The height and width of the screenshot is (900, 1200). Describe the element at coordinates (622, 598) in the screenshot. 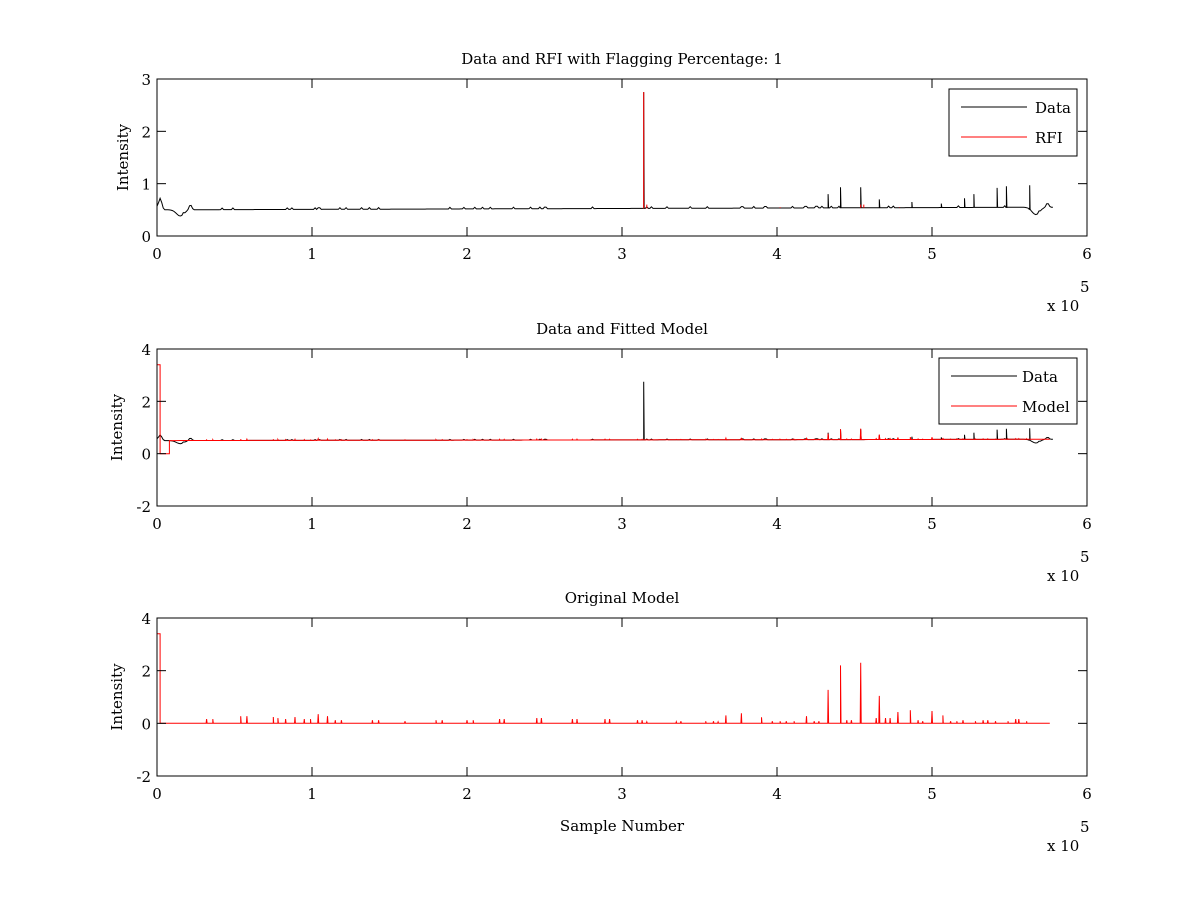

I see `subplot-title: Original Model` at that location.